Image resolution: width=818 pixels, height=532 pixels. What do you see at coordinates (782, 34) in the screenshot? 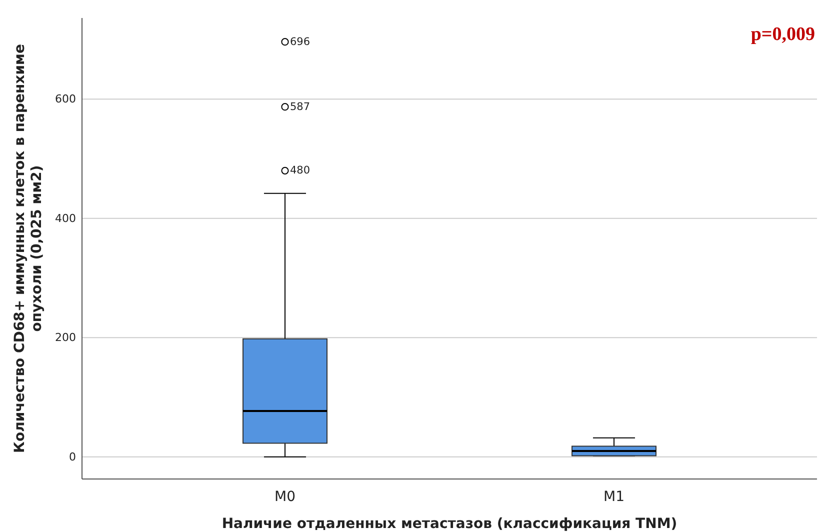
I see `annotation: p=0,009` at bounding box center [782, 34].